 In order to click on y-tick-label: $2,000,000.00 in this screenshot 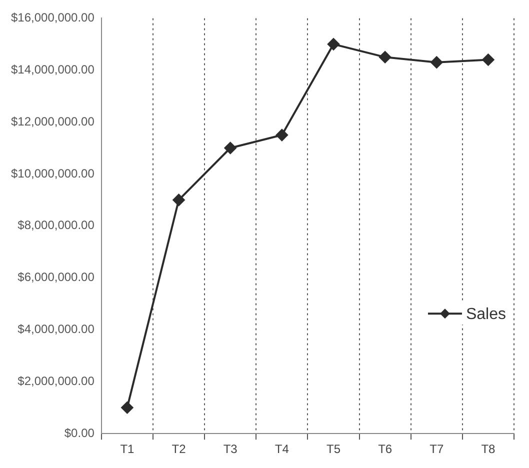, I will do `click(56, 381)`.